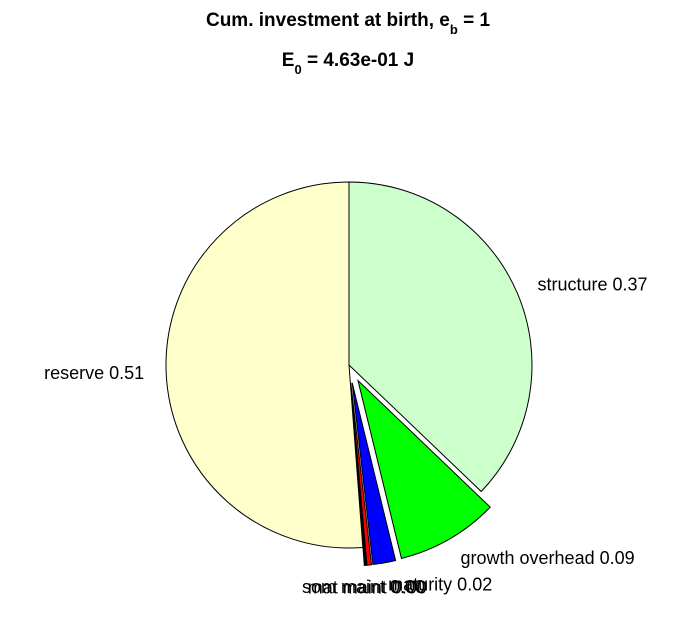  Describe the element at coordinates (348, 23) in the screenshot. I see `chart-title-line1: Cum. investment at birth, eb = 1` at that location.